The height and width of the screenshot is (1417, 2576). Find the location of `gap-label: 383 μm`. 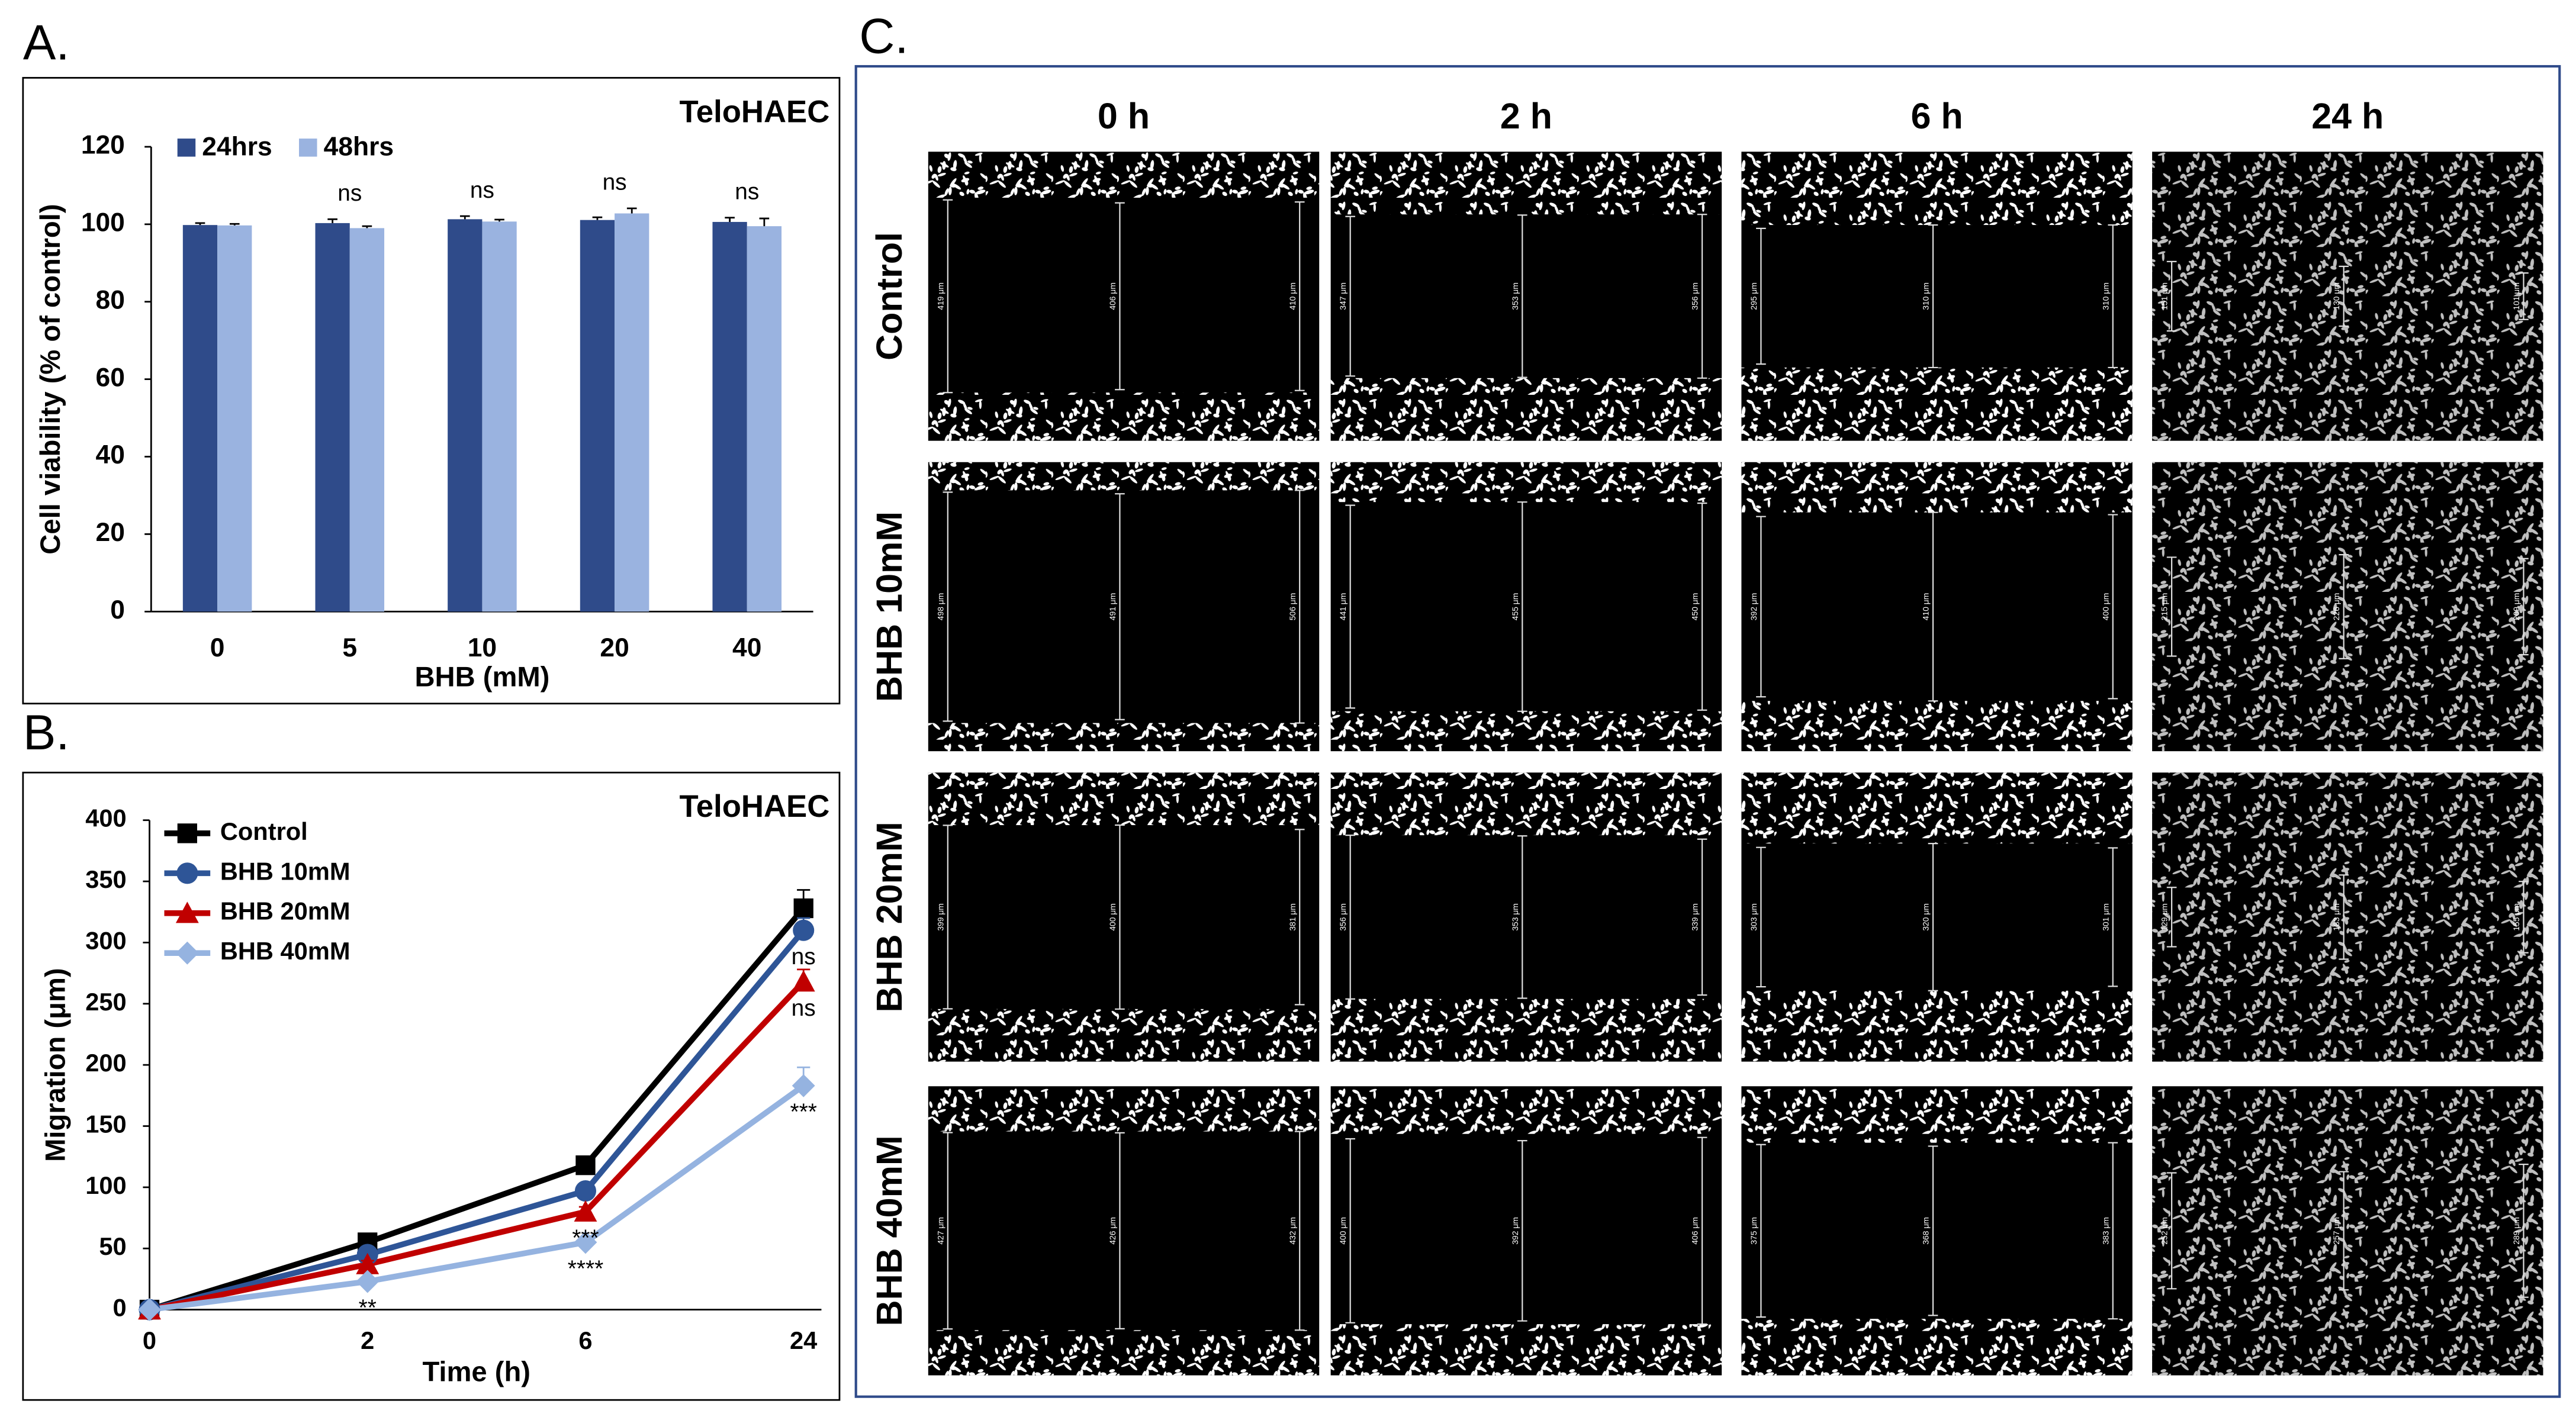

gap-label: 383 μm is located at coordinates (2105, 1231).